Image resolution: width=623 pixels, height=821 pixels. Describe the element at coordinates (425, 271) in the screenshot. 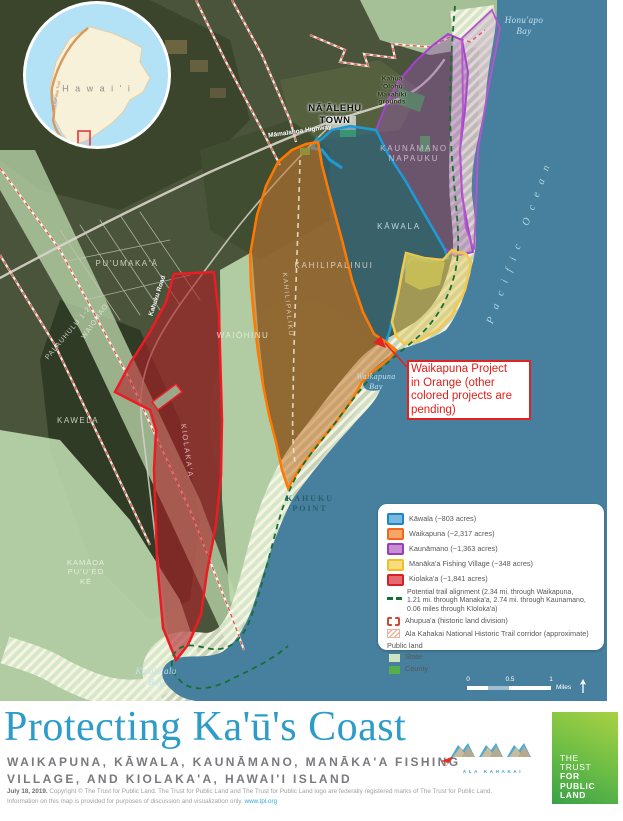

I see `polygon-manakaa-solid` at that location.